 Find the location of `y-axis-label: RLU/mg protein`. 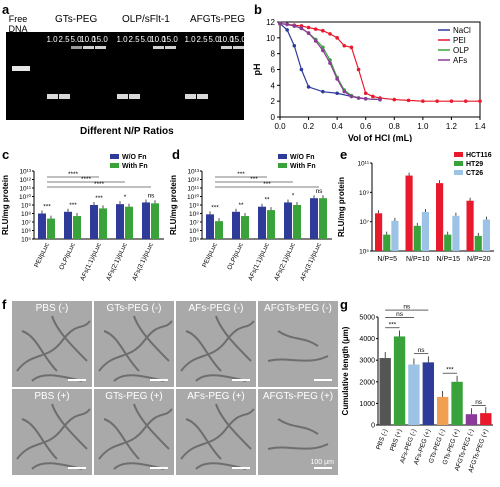

y-axis-label: RLU/mg protein is located at coordinates (5, 205).